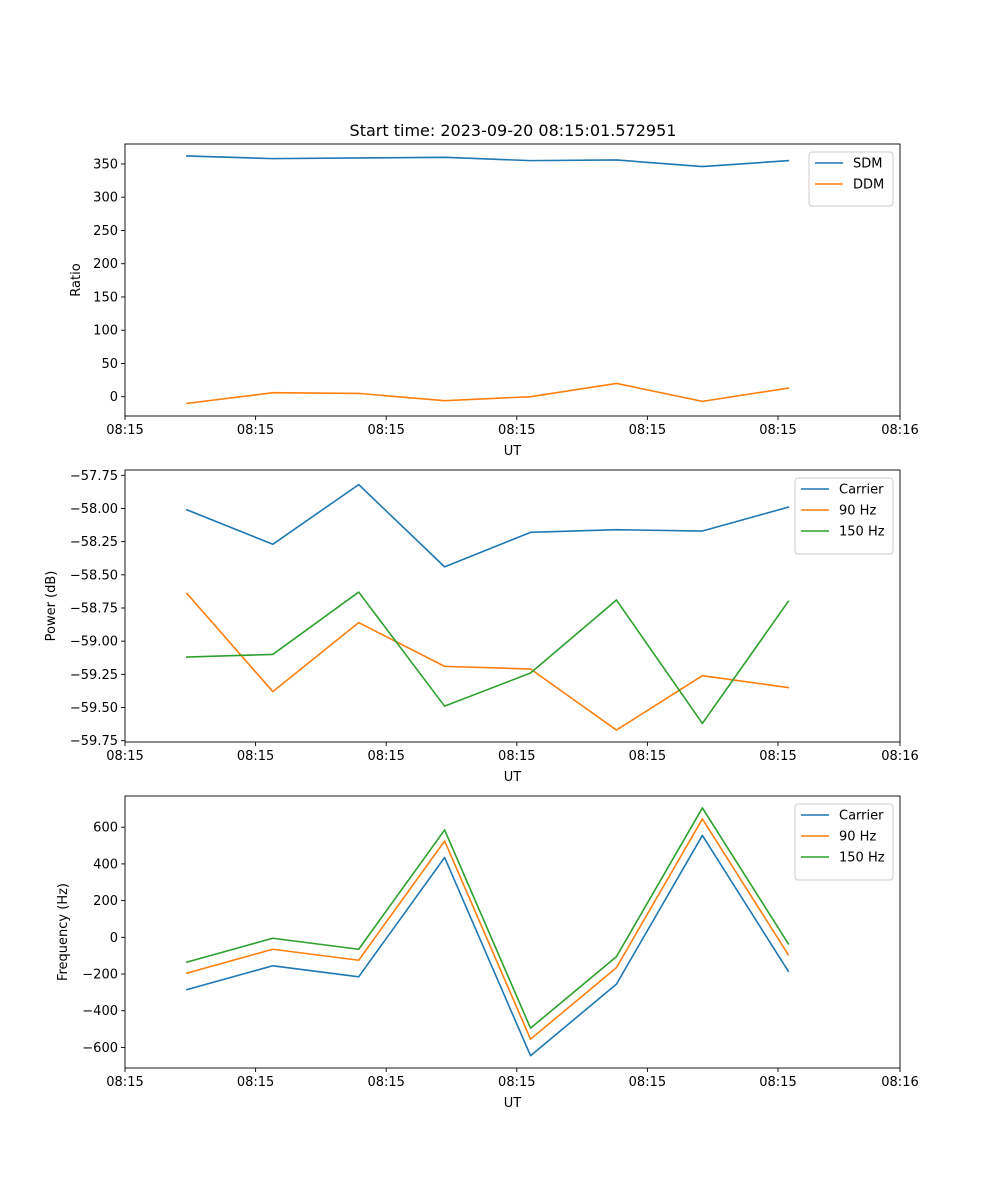 The height and width of the screenshot is (1200, 1000). Describe the element at coordinates (105, 331) in the screenshot. I see `y-tick-label: 100` at that location.